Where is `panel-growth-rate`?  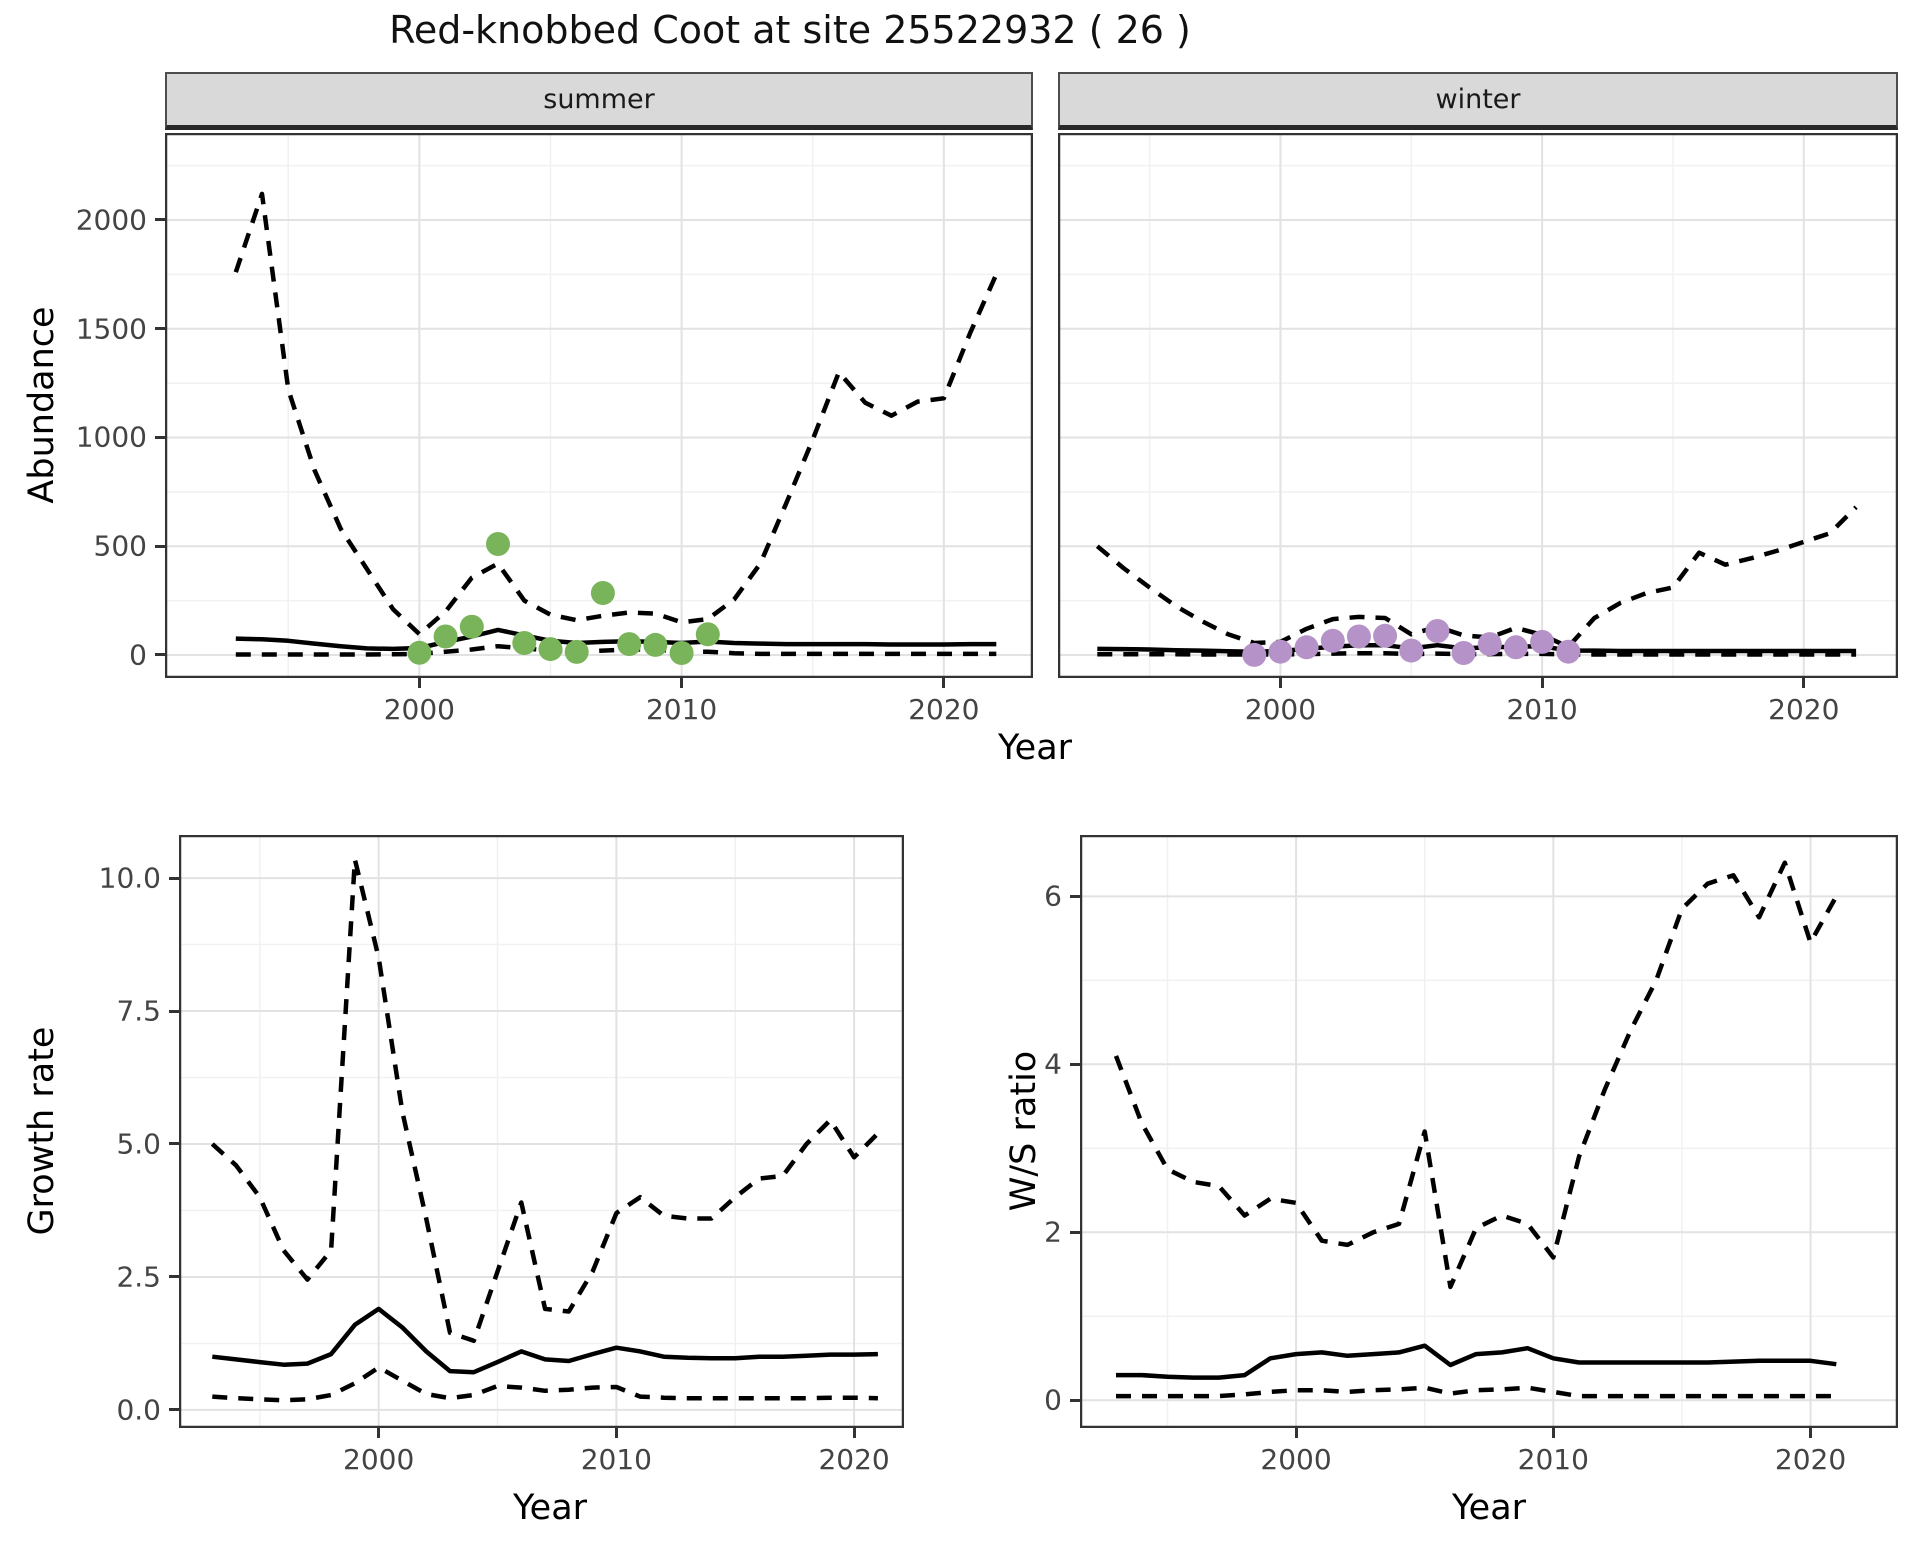 panel-growth-rate is located at coordinates (541, 1131).